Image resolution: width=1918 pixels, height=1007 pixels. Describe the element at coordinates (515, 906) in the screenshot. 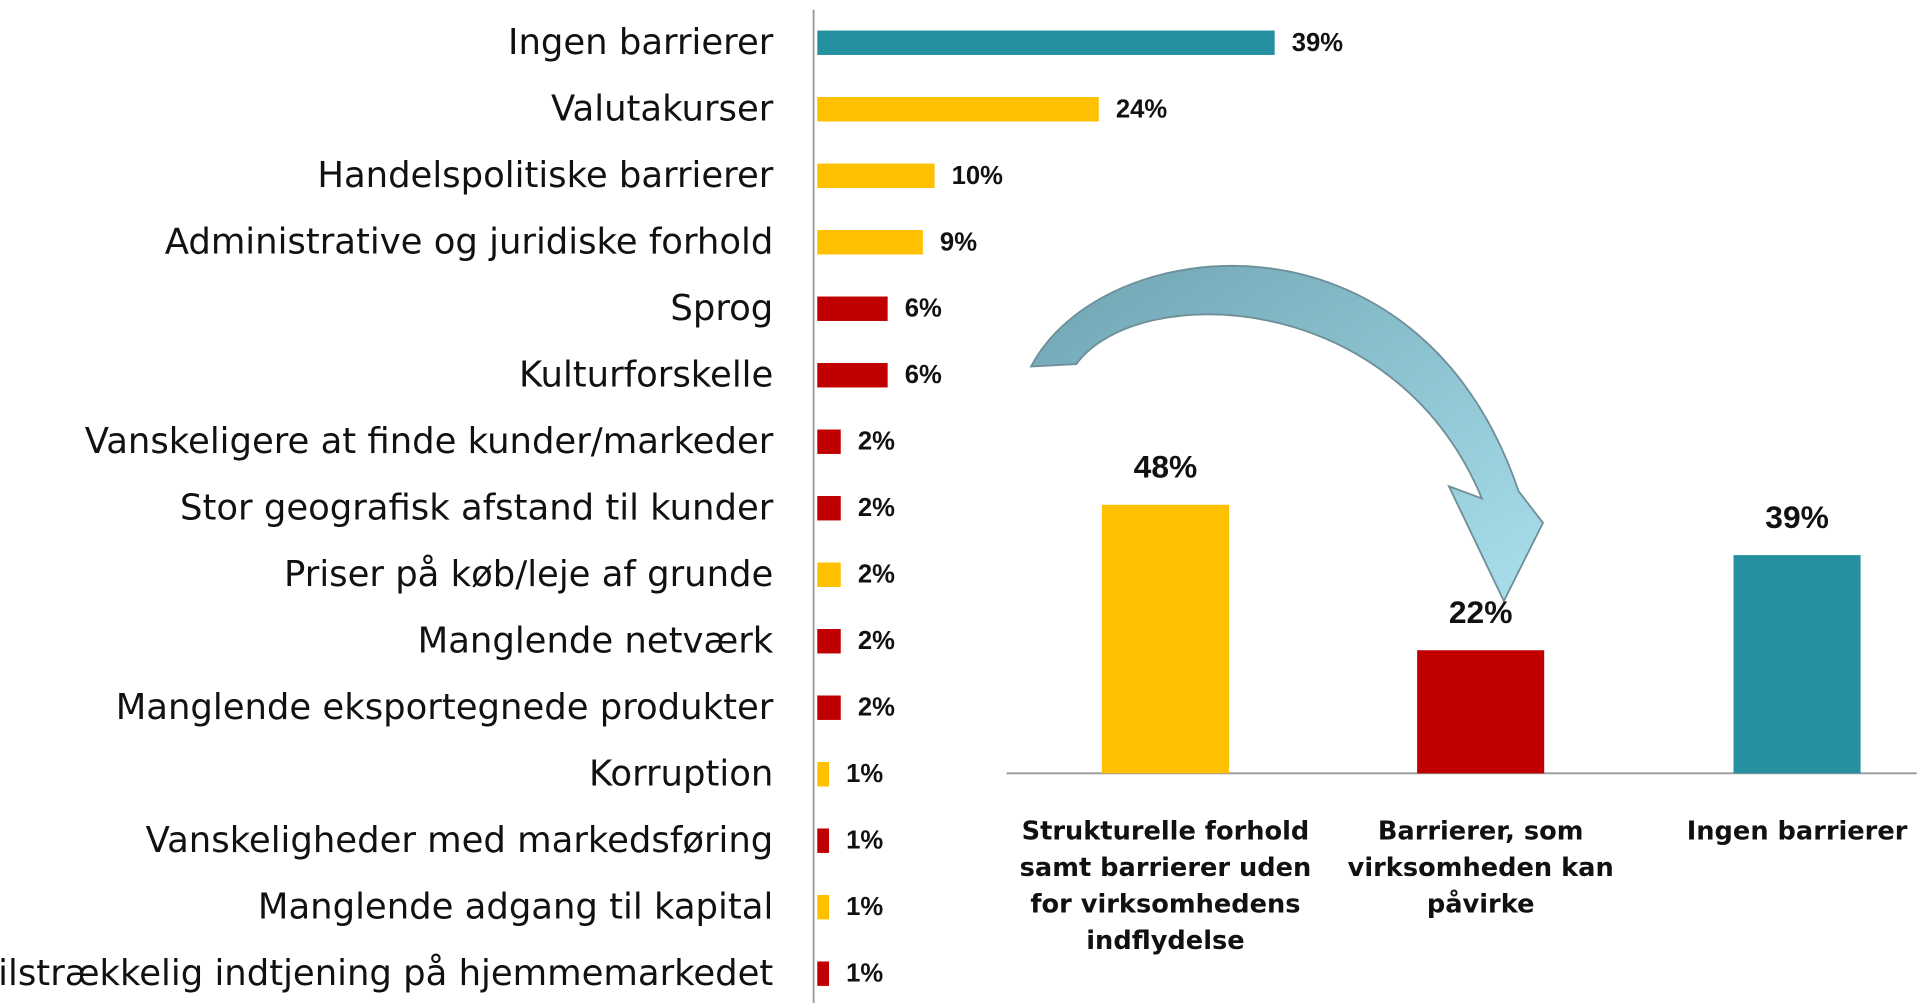

I see `category-label: Manglende adgang til kapital` at that location.